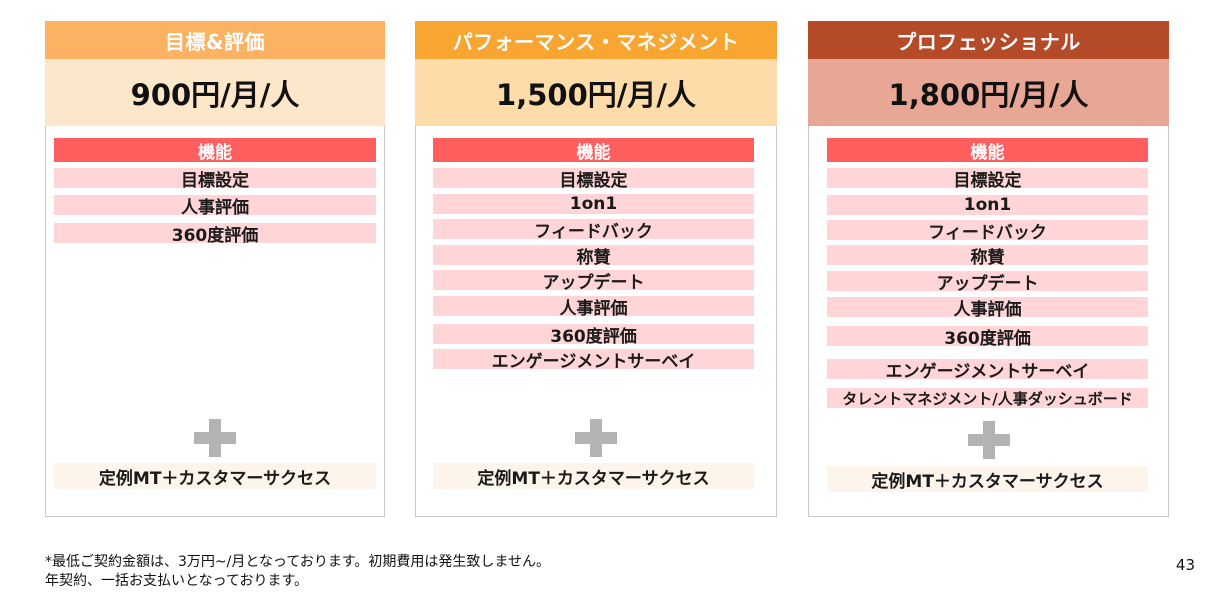 This screenshot has width=1209, height=599. What do you see at coordinates (177, 581) in the screenshot?
I see `footnote-line: 年契約、一括お支払いとなっております。` at bounding box center [177, 581].